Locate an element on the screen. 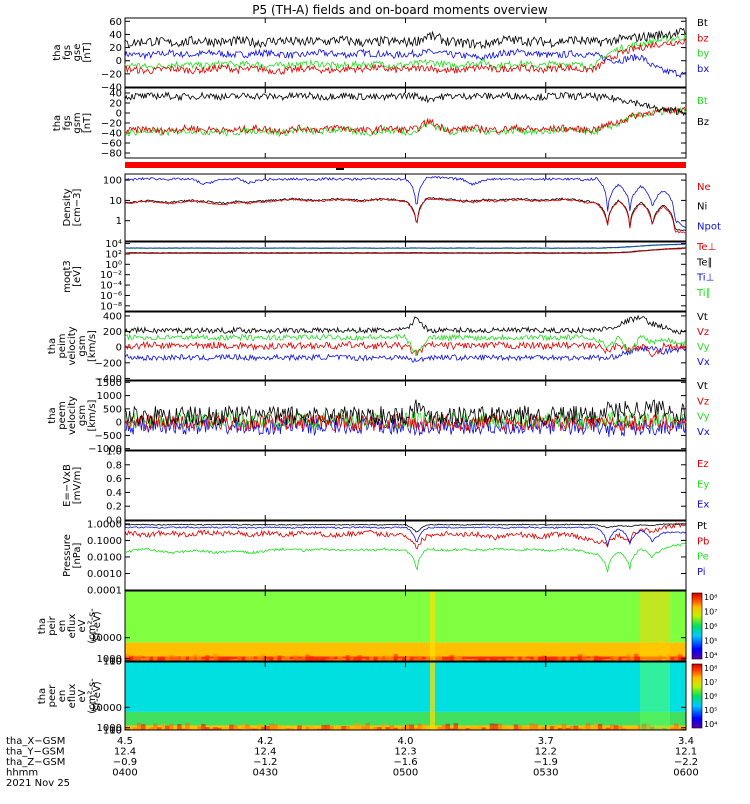  x-axis-value: 3.4 is located at coordinates (686, 741).